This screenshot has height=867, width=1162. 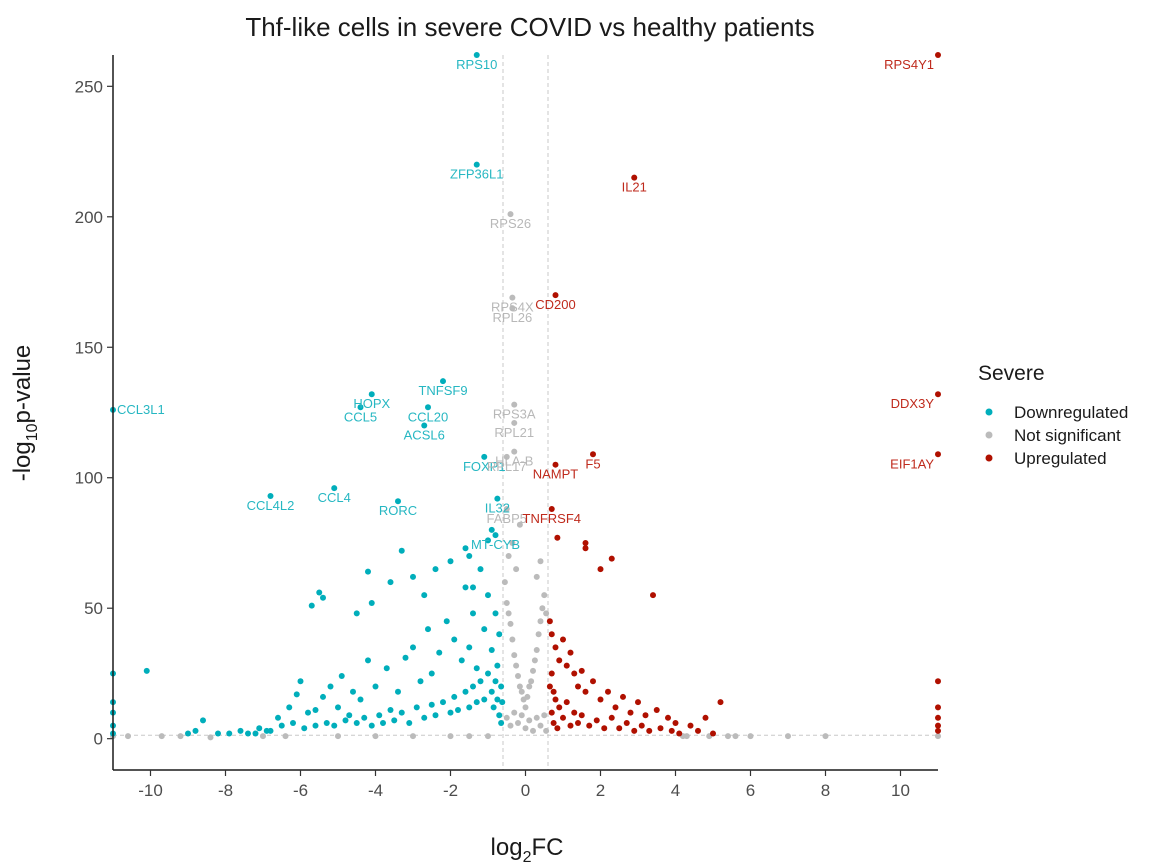 I want to click on gene-label-ccl5: CCL5, so click(x=360, y=416).